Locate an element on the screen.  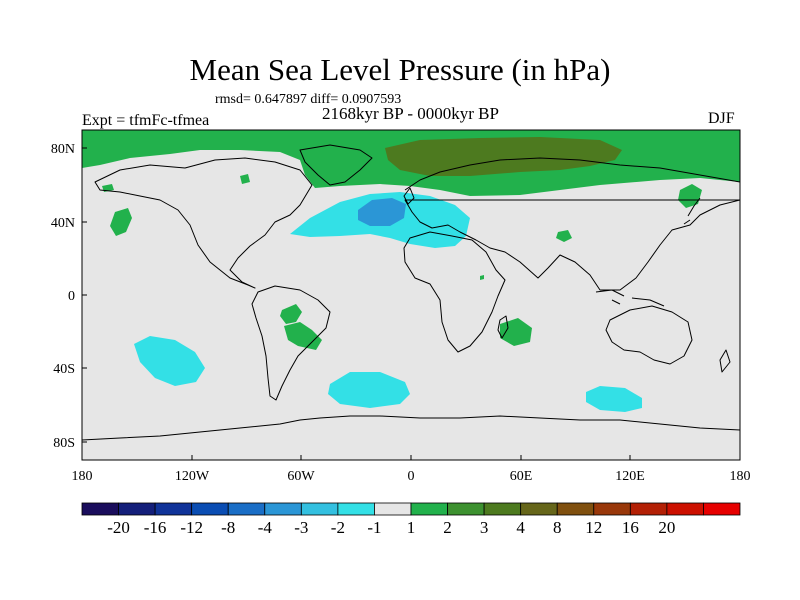
colorbar-label: -12 is located at coordinates (191, 527).